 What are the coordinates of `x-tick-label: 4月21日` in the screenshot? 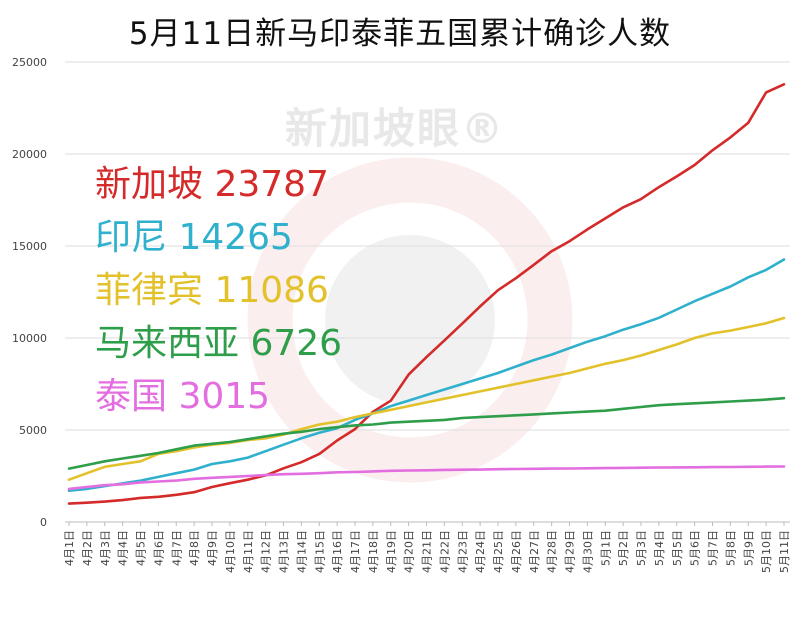 It's located at (427, 551).